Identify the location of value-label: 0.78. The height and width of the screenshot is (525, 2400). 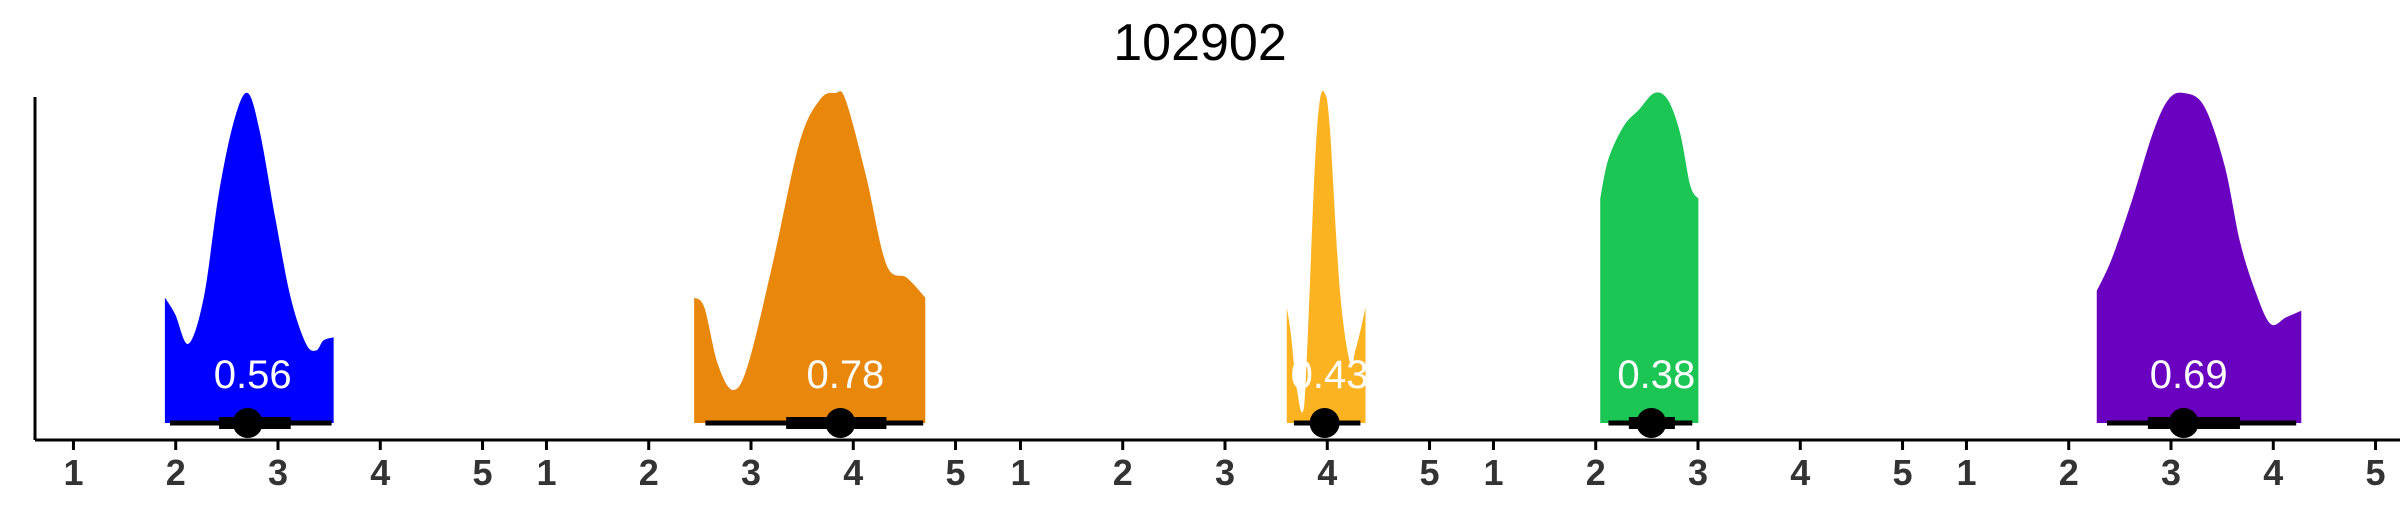
(845, 375).